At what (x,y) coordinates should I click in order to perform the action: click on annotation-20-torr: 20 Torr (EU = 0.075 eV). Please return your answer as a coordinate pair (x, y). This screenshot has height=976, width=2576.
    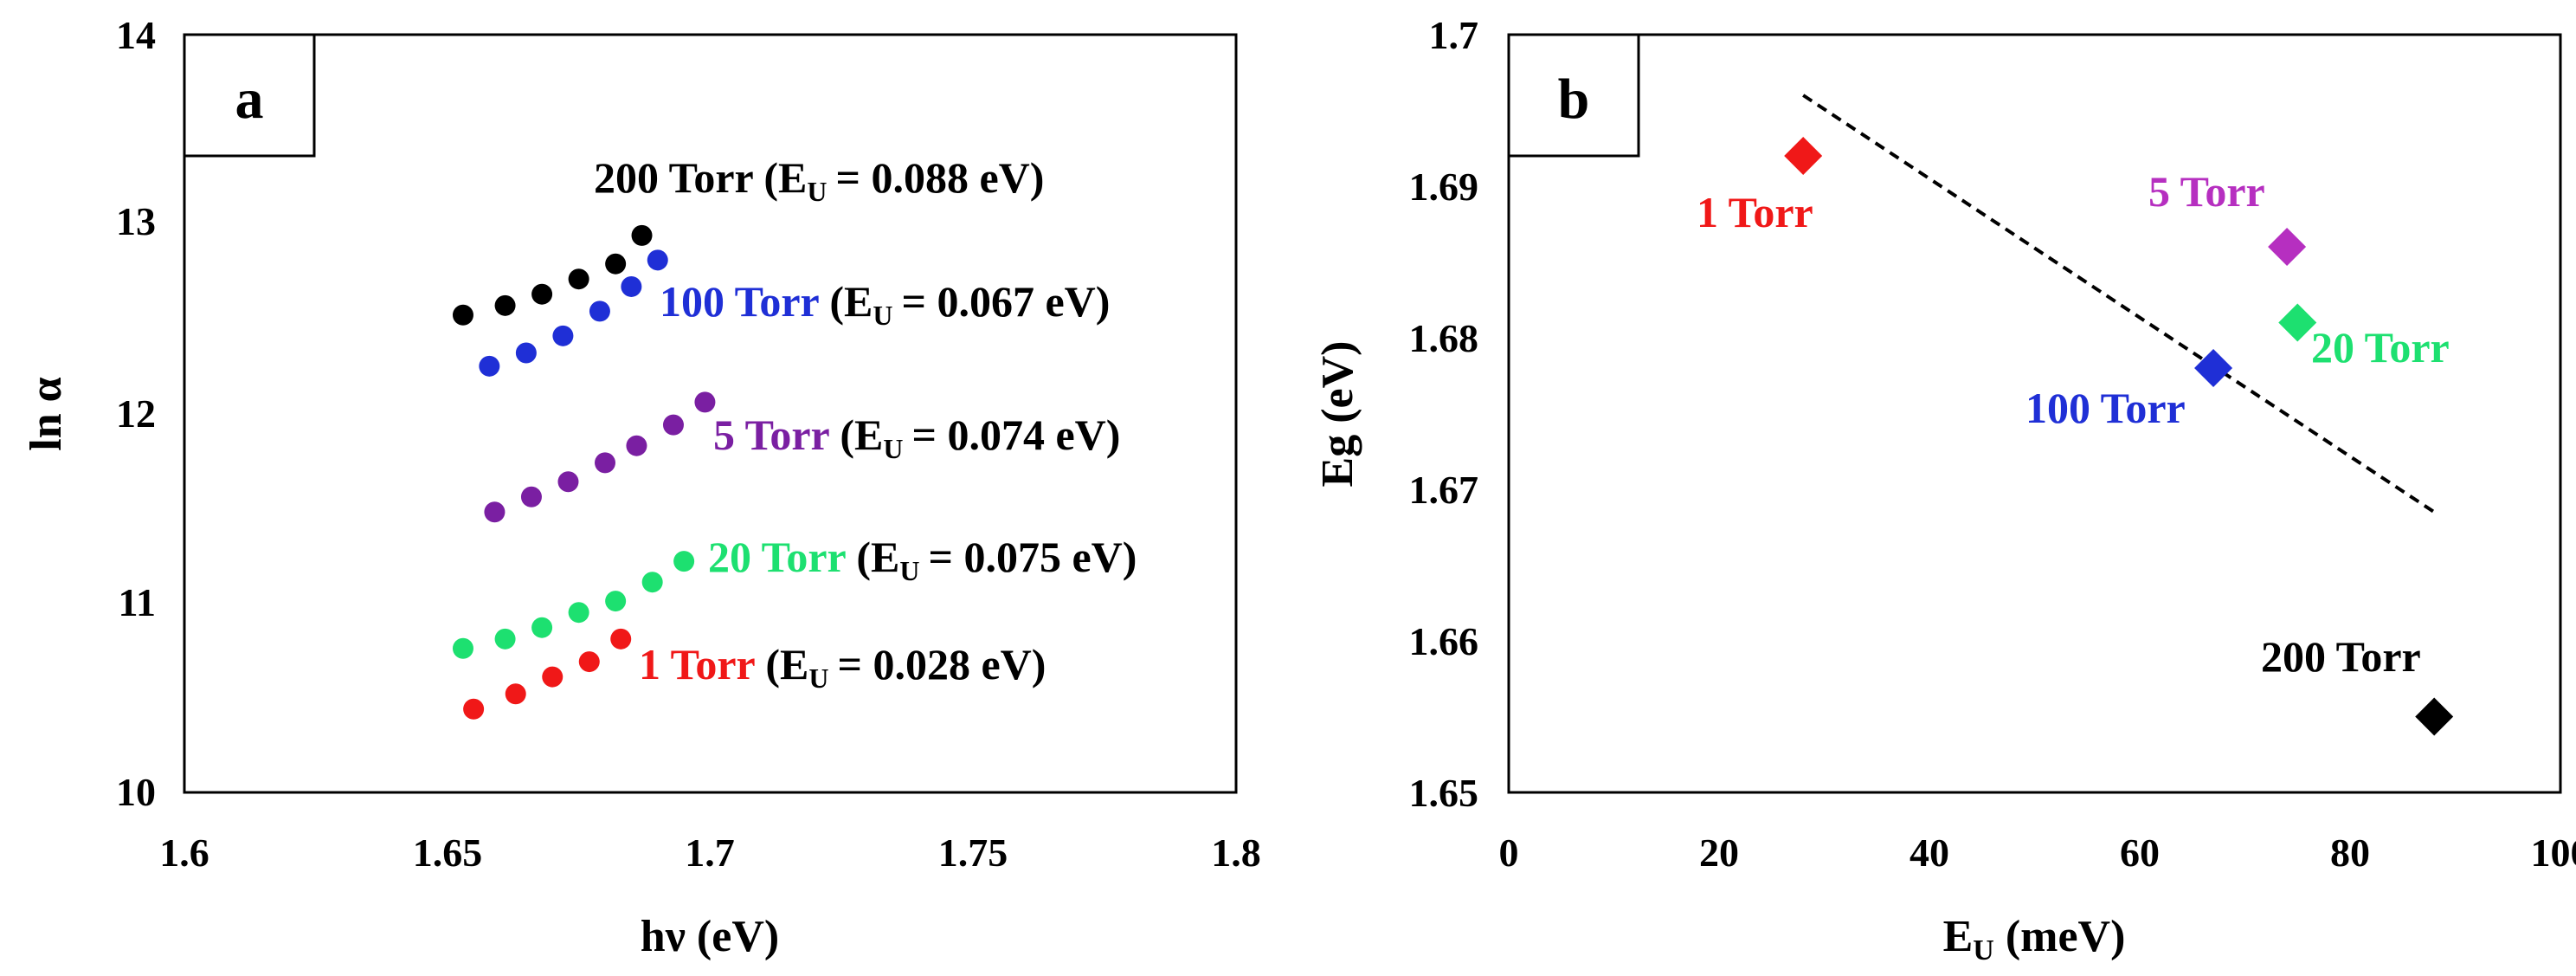
    Looking at the image, I should click on (922, 559).